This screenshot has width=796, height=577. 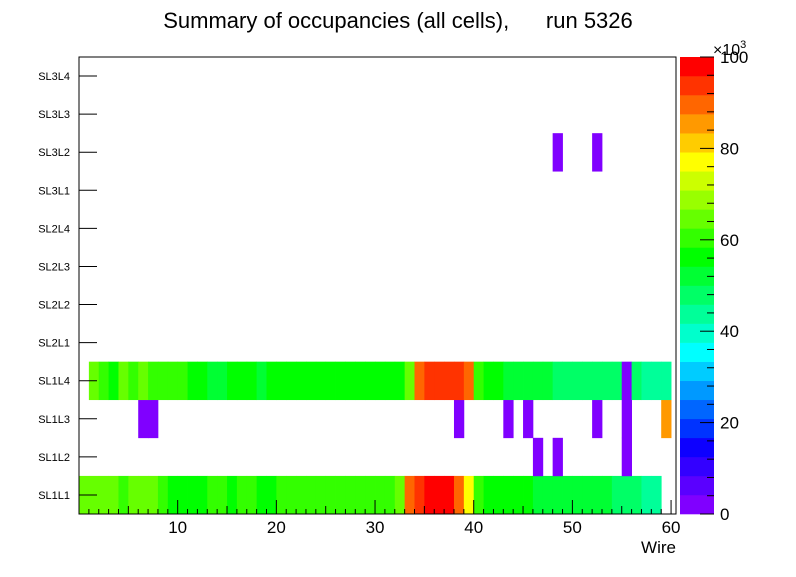 What do you see at coordinates (743, 45) in the screenshot?
I see `z-multiplier-exponent: 3` at bounding box center [743, 45].